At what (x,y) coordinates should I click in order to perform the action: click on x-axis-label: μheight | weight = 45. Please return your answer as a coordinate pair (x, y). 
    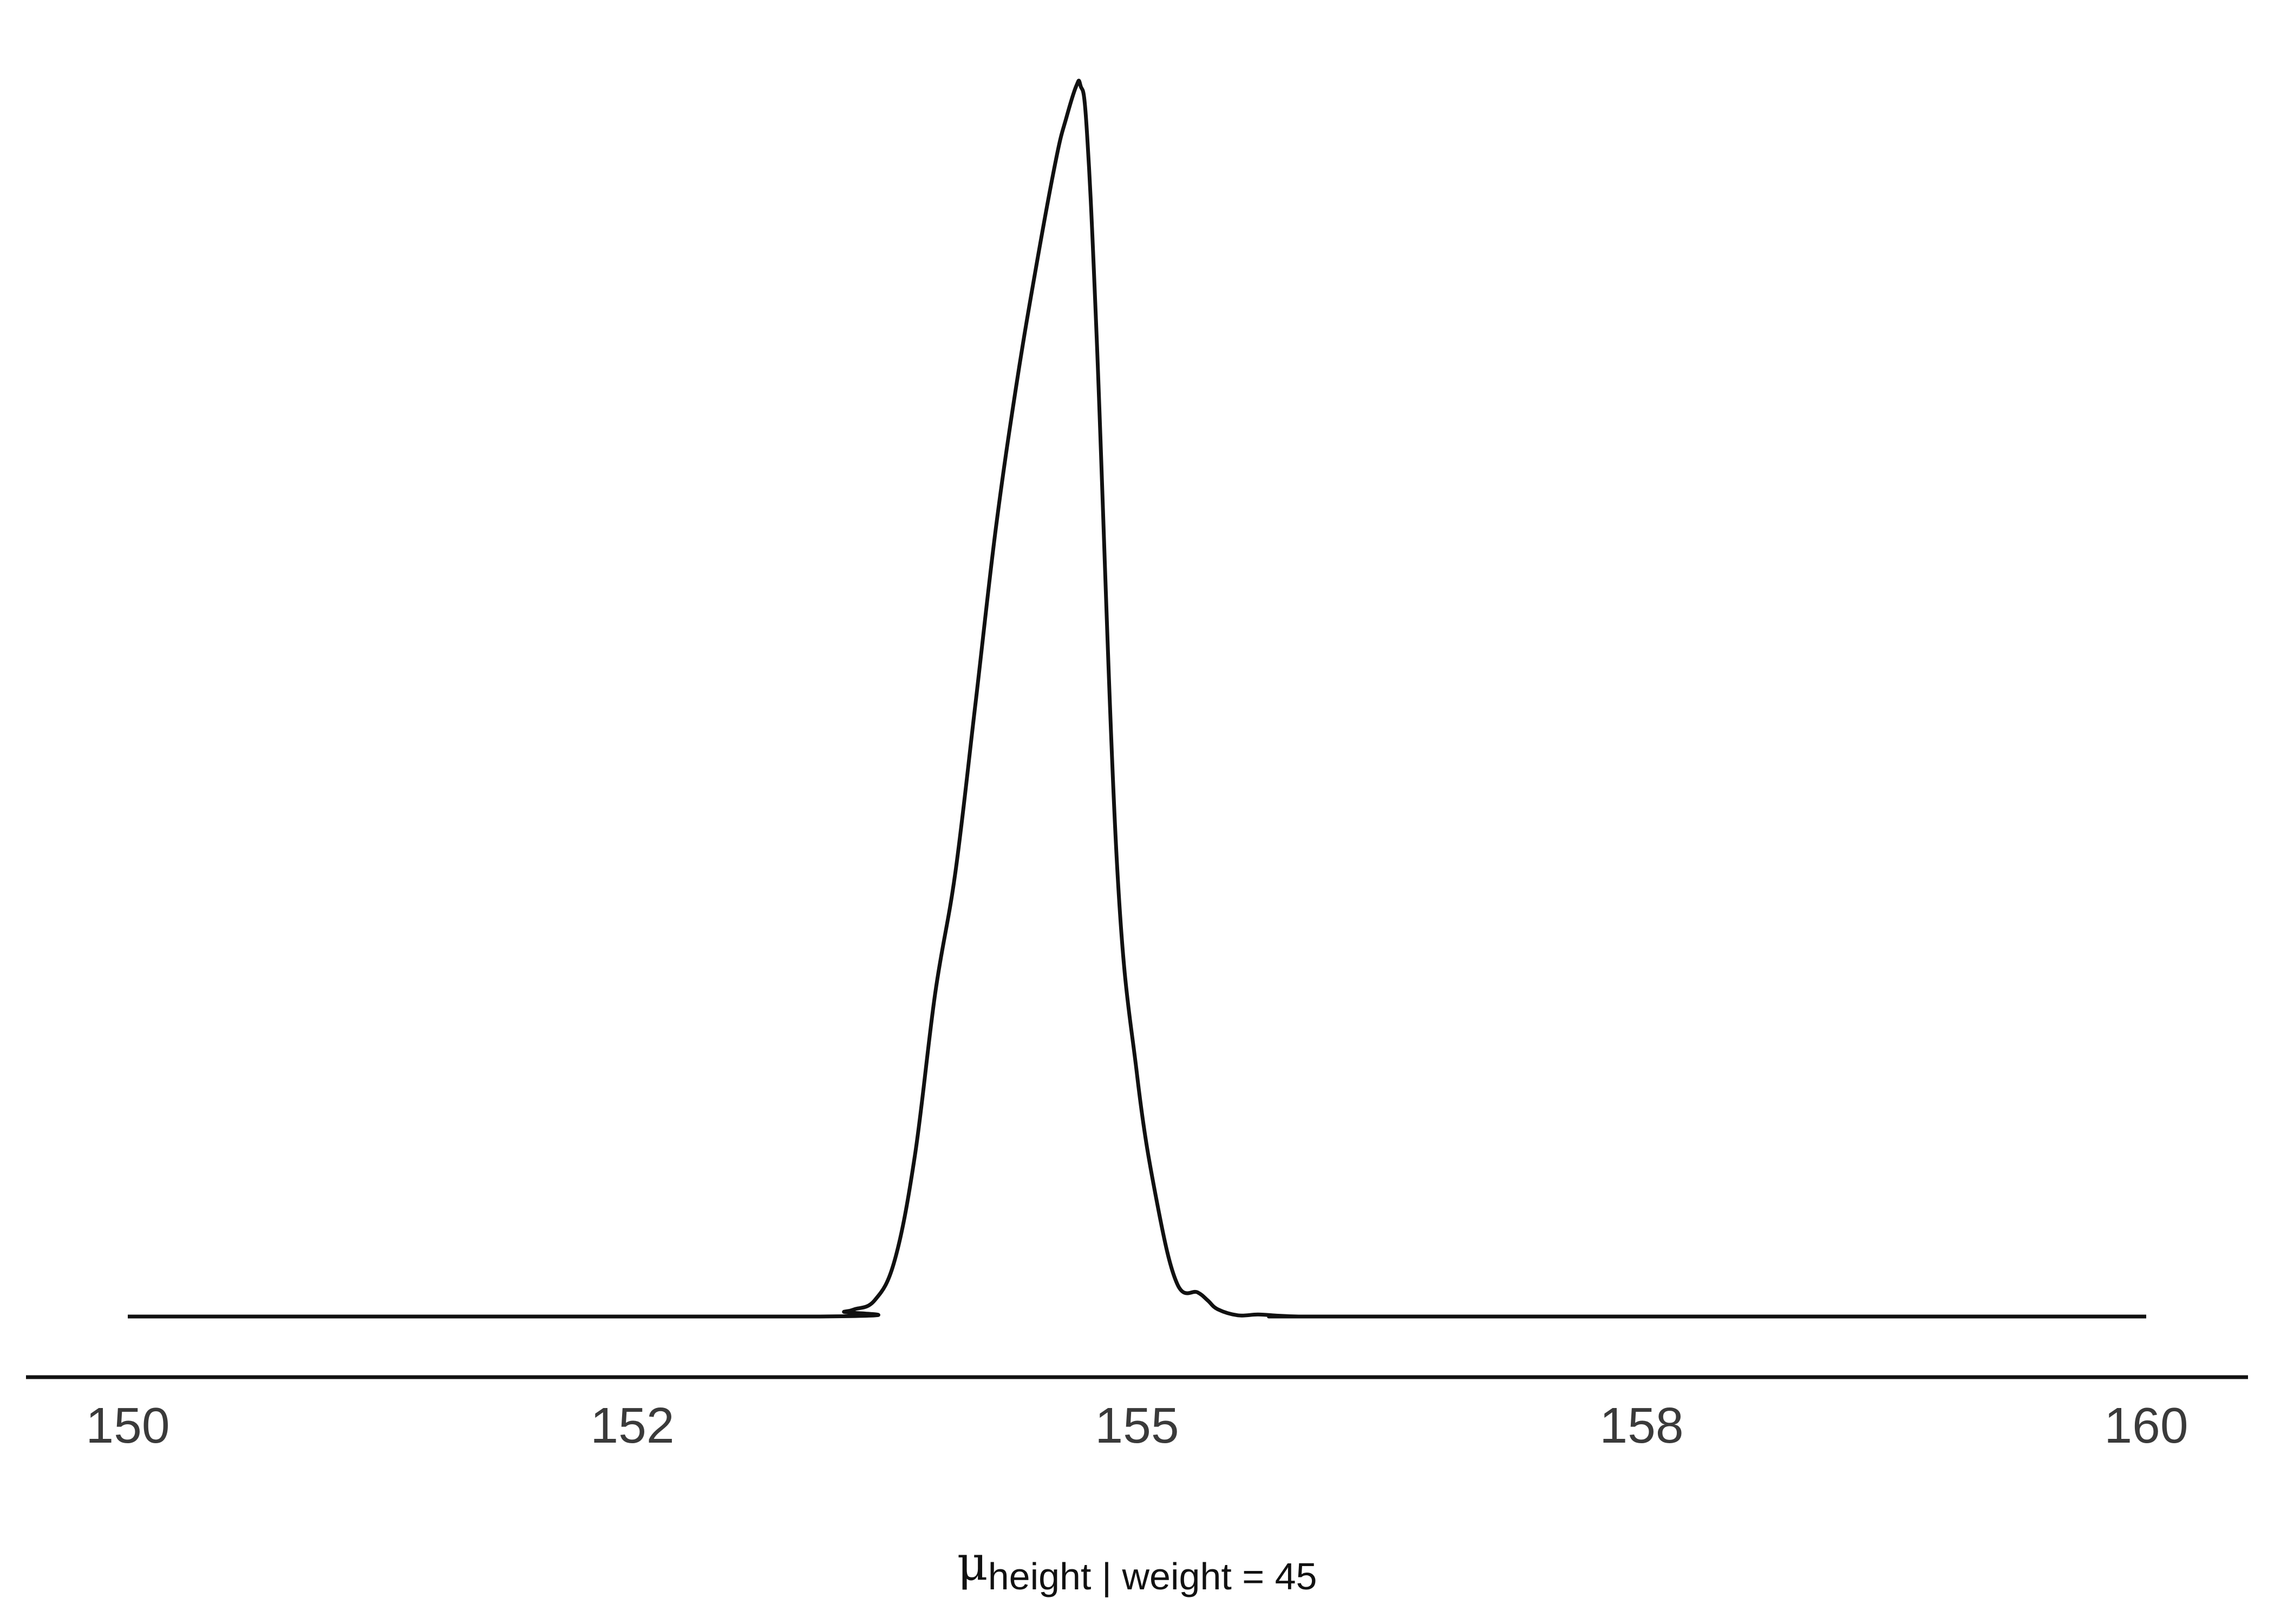
    Looking at the image, I should click on (1137, 1566).